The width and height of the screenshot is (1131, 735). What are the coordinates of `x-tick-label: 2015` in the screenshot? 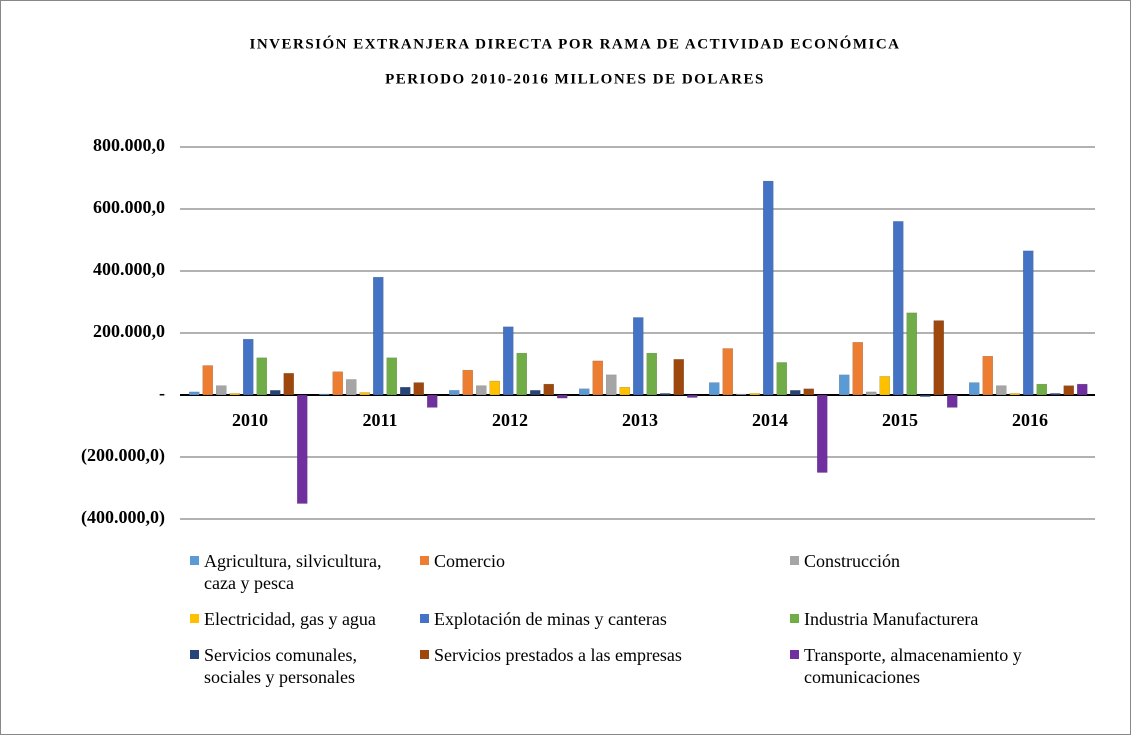 It's located at (900, 420).